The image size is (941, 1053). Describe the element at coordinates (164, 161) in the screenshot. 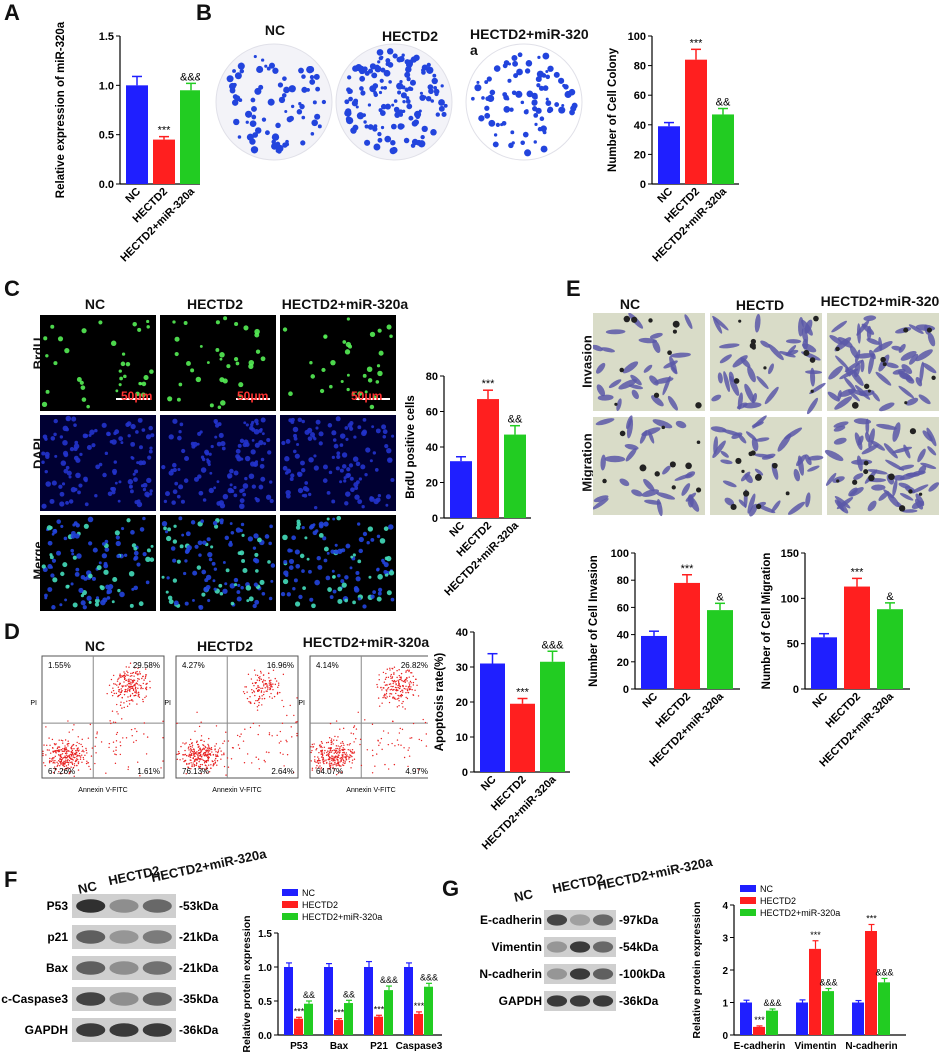

I see `bar` at that location.